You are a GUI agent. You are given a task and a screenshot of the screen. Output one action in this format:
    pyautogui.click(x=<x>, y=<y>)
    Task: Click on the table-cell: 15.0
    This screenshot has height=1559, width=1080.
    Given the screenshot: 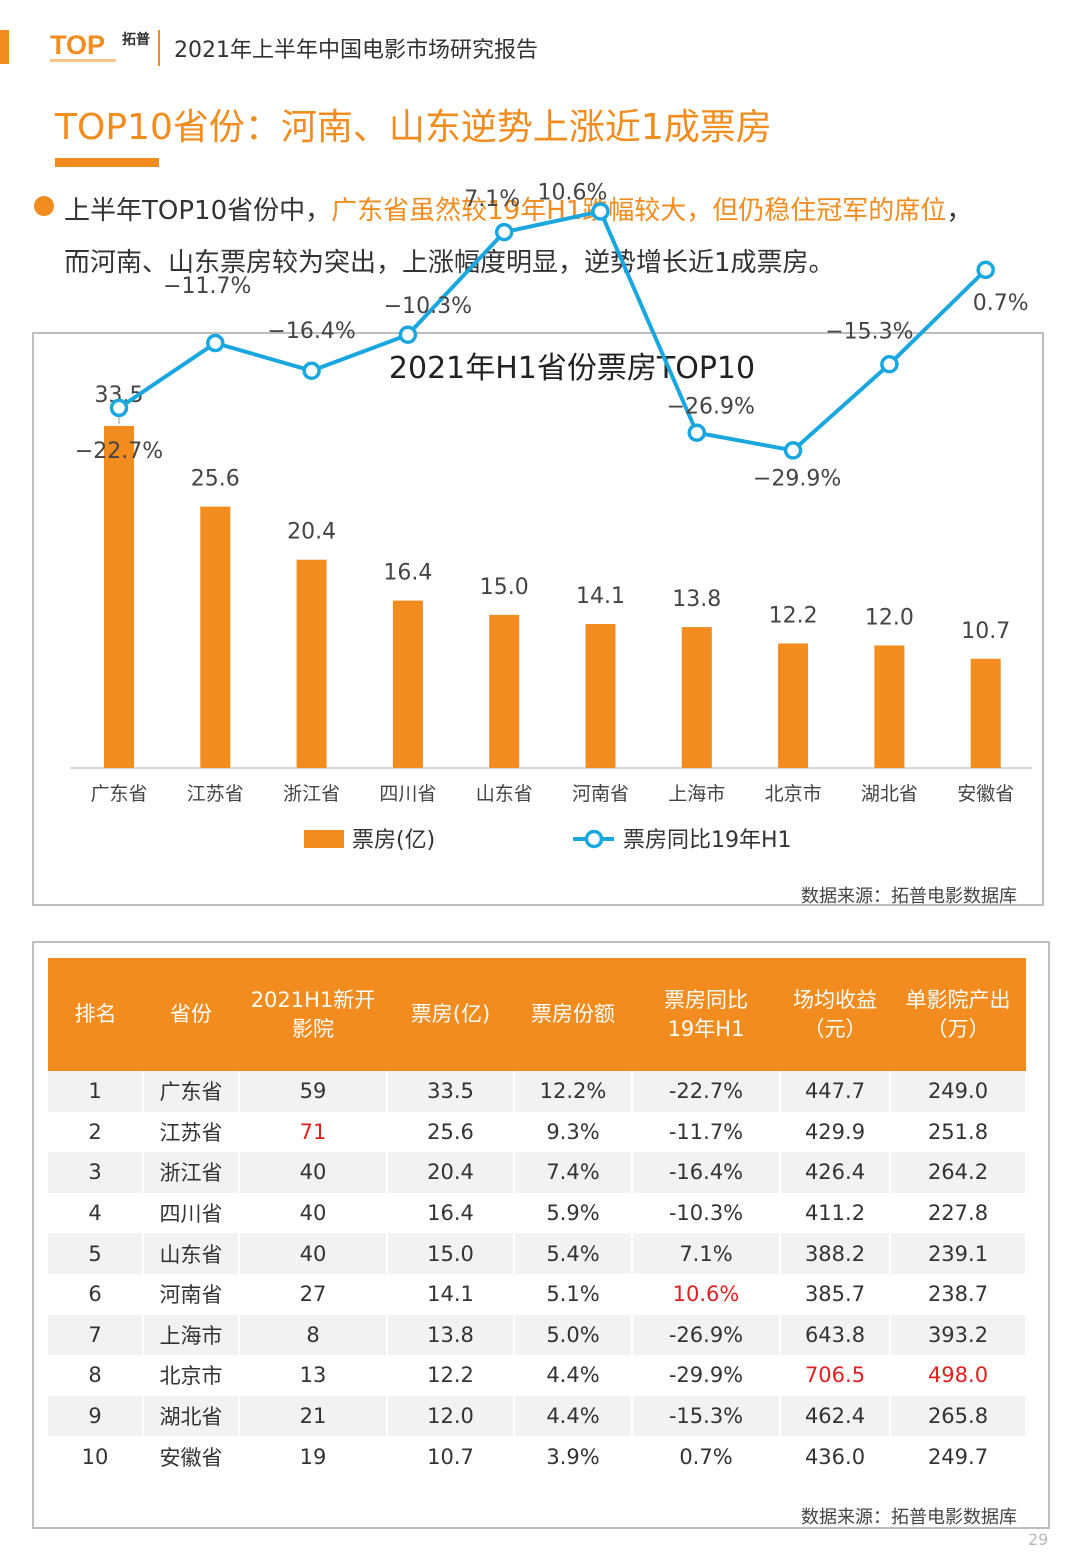 What is the action you would take?
    pyautogui.click(x=451, y=1253)
    